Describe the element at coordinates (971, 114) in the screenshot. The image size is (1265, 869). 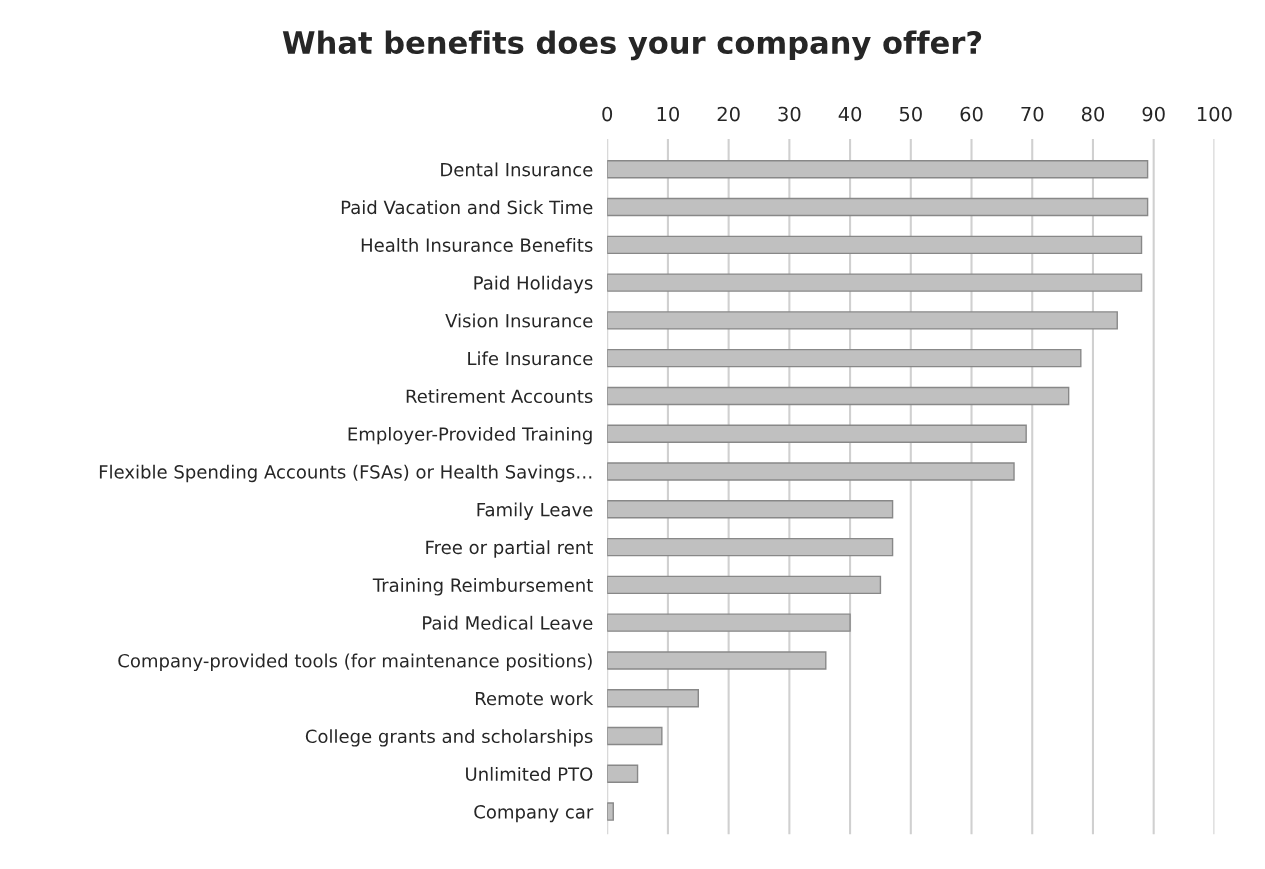
I see `x-tick-label: 60` at that location.